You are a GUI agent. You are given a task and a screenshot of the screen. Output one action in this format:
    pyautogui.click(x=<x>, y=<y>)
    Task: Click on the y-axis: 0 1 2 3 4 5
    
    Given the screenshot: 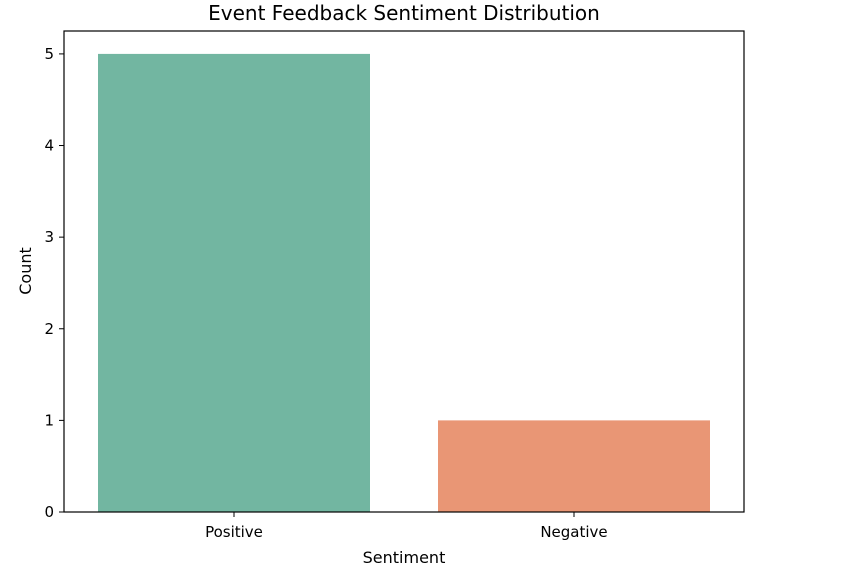 What is the action you would take?
    pyautogui.click(x=54, y=283)
    